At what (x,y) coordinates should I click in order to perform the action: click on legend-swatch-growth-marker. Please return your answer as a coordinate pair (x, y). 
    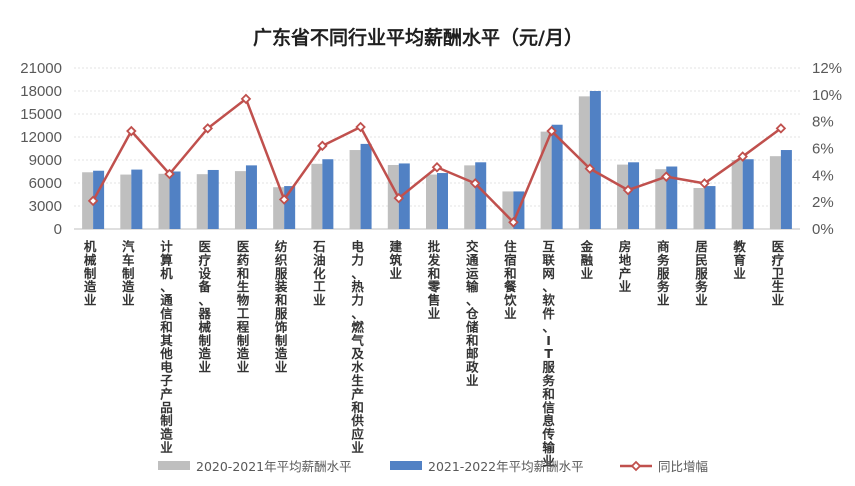
    Looking at the image, I should click on (636, 466).